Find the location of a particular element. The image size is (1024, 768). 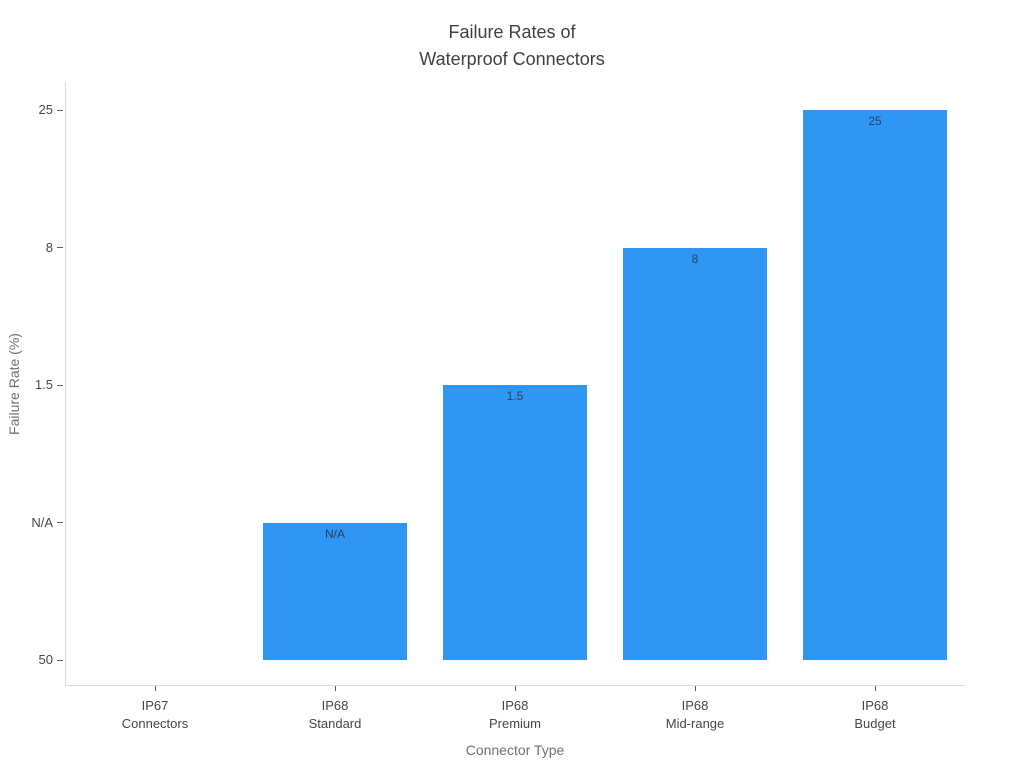

bar-label: N/A is located at coordinates (334, 533).